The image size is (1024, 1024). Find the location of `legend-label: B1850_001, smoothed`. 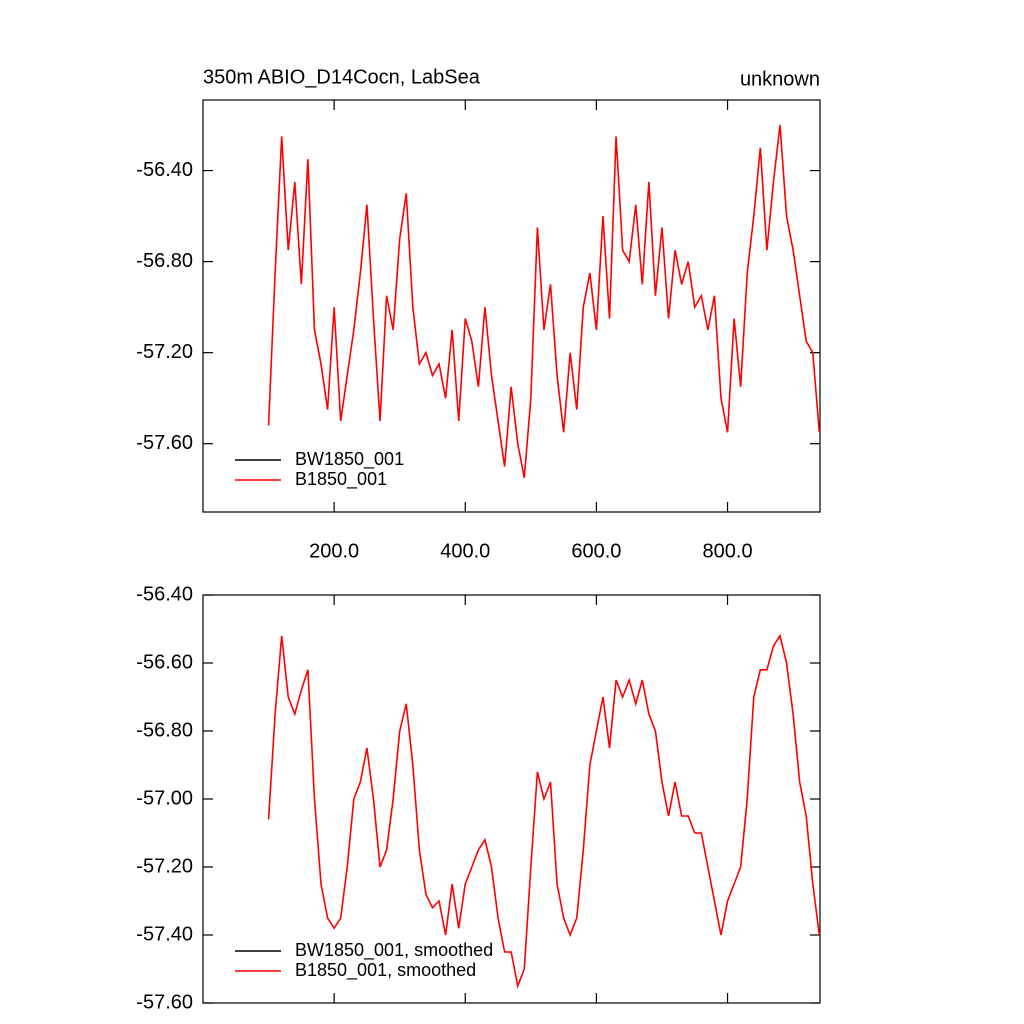

legend-label: B1850_001, smoothed is located at coordinates (385, 970).